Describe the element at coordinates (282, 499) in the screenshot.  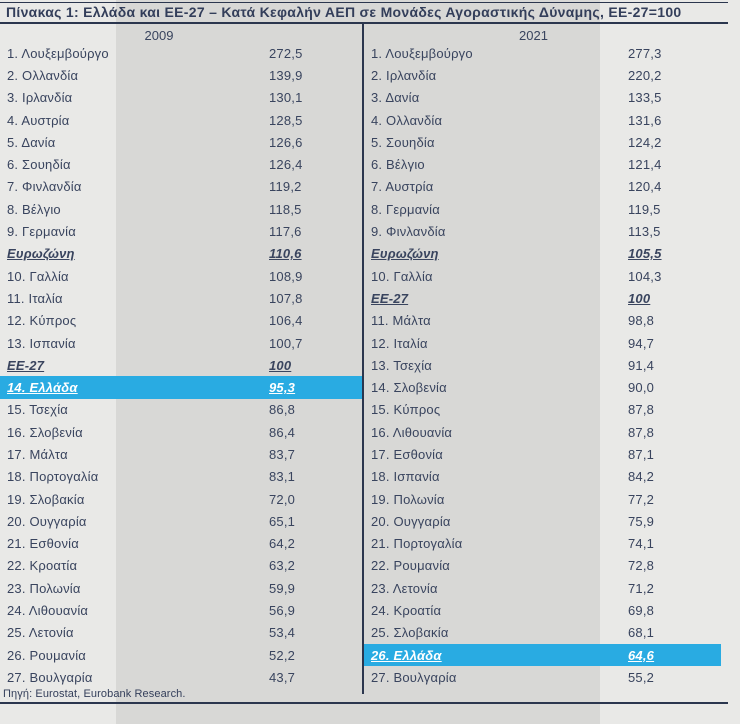
I see `country-value: 72,0` at that location.